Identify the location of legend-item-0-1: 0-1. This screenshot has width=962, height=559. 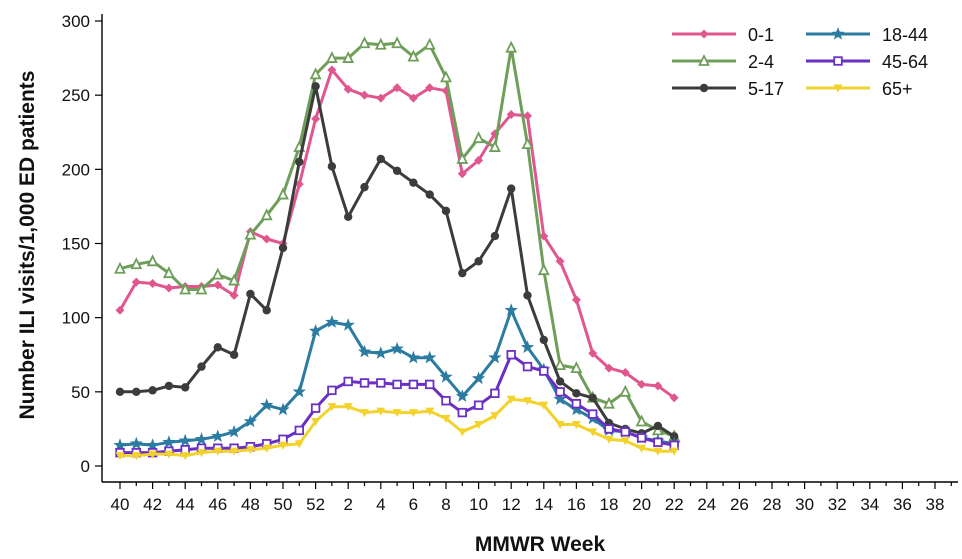
(723, 35).